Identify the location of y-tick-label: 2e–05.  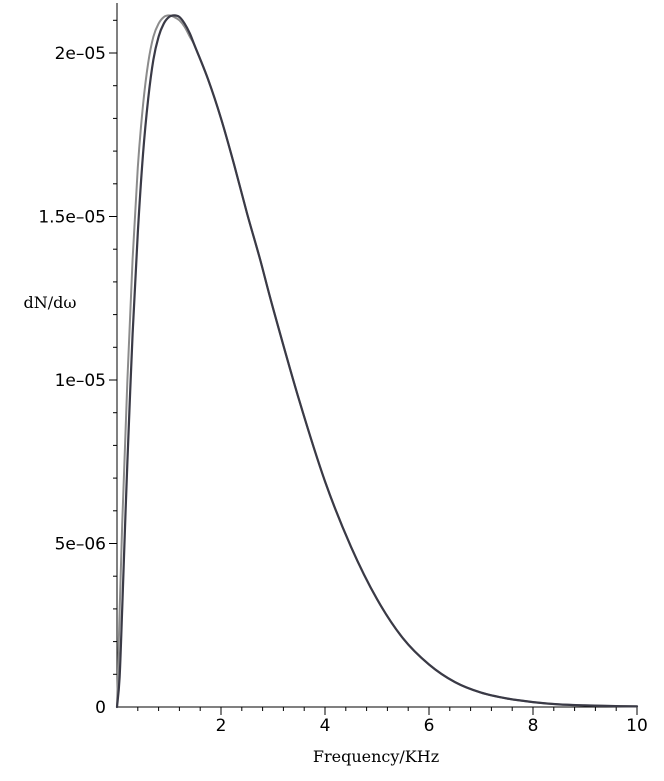
(80, 54).